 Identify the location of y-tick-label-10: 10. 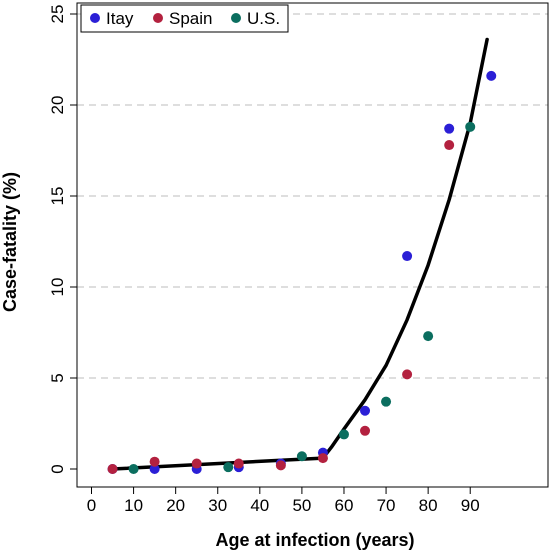
(57, 287).